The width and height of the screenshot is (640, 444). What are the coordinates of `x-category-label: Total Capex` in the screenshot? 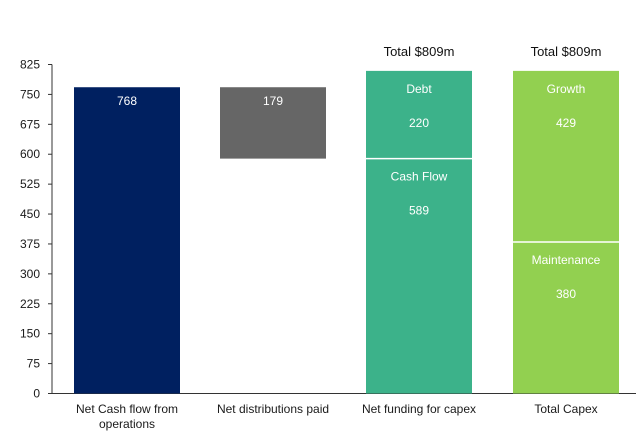 It's located at (565, 409).